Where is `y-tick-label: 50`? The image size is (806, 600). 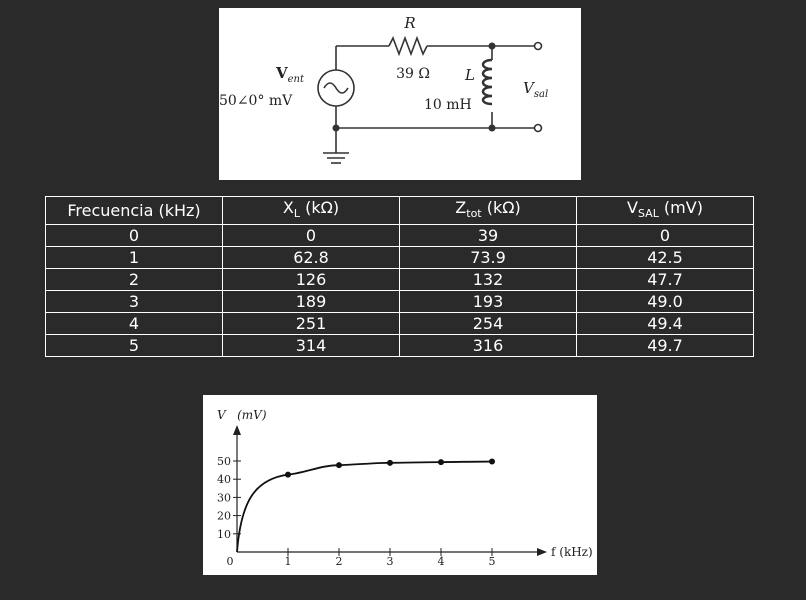
y-tick-label: 50 is located at coordinates (224, 461).